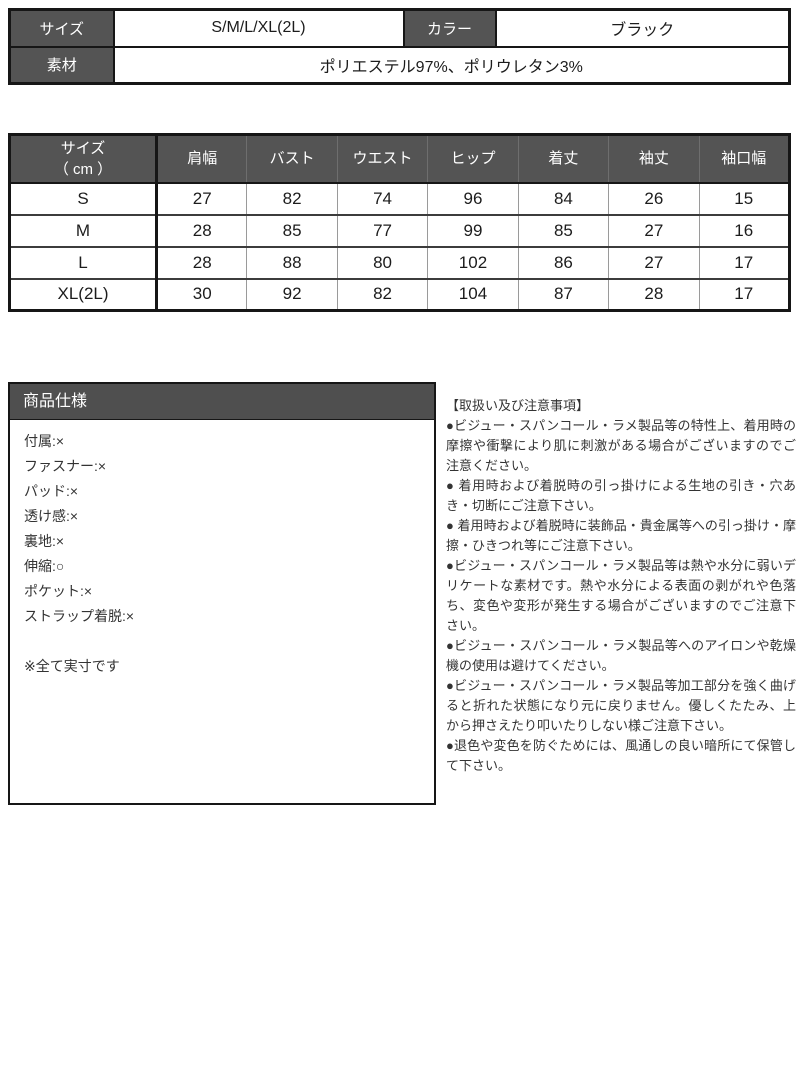  What do you see at coordinates (563, 159) in the screenshot?
I see `size-chart-column-header: 着丈` at bounding box center [563, 159].